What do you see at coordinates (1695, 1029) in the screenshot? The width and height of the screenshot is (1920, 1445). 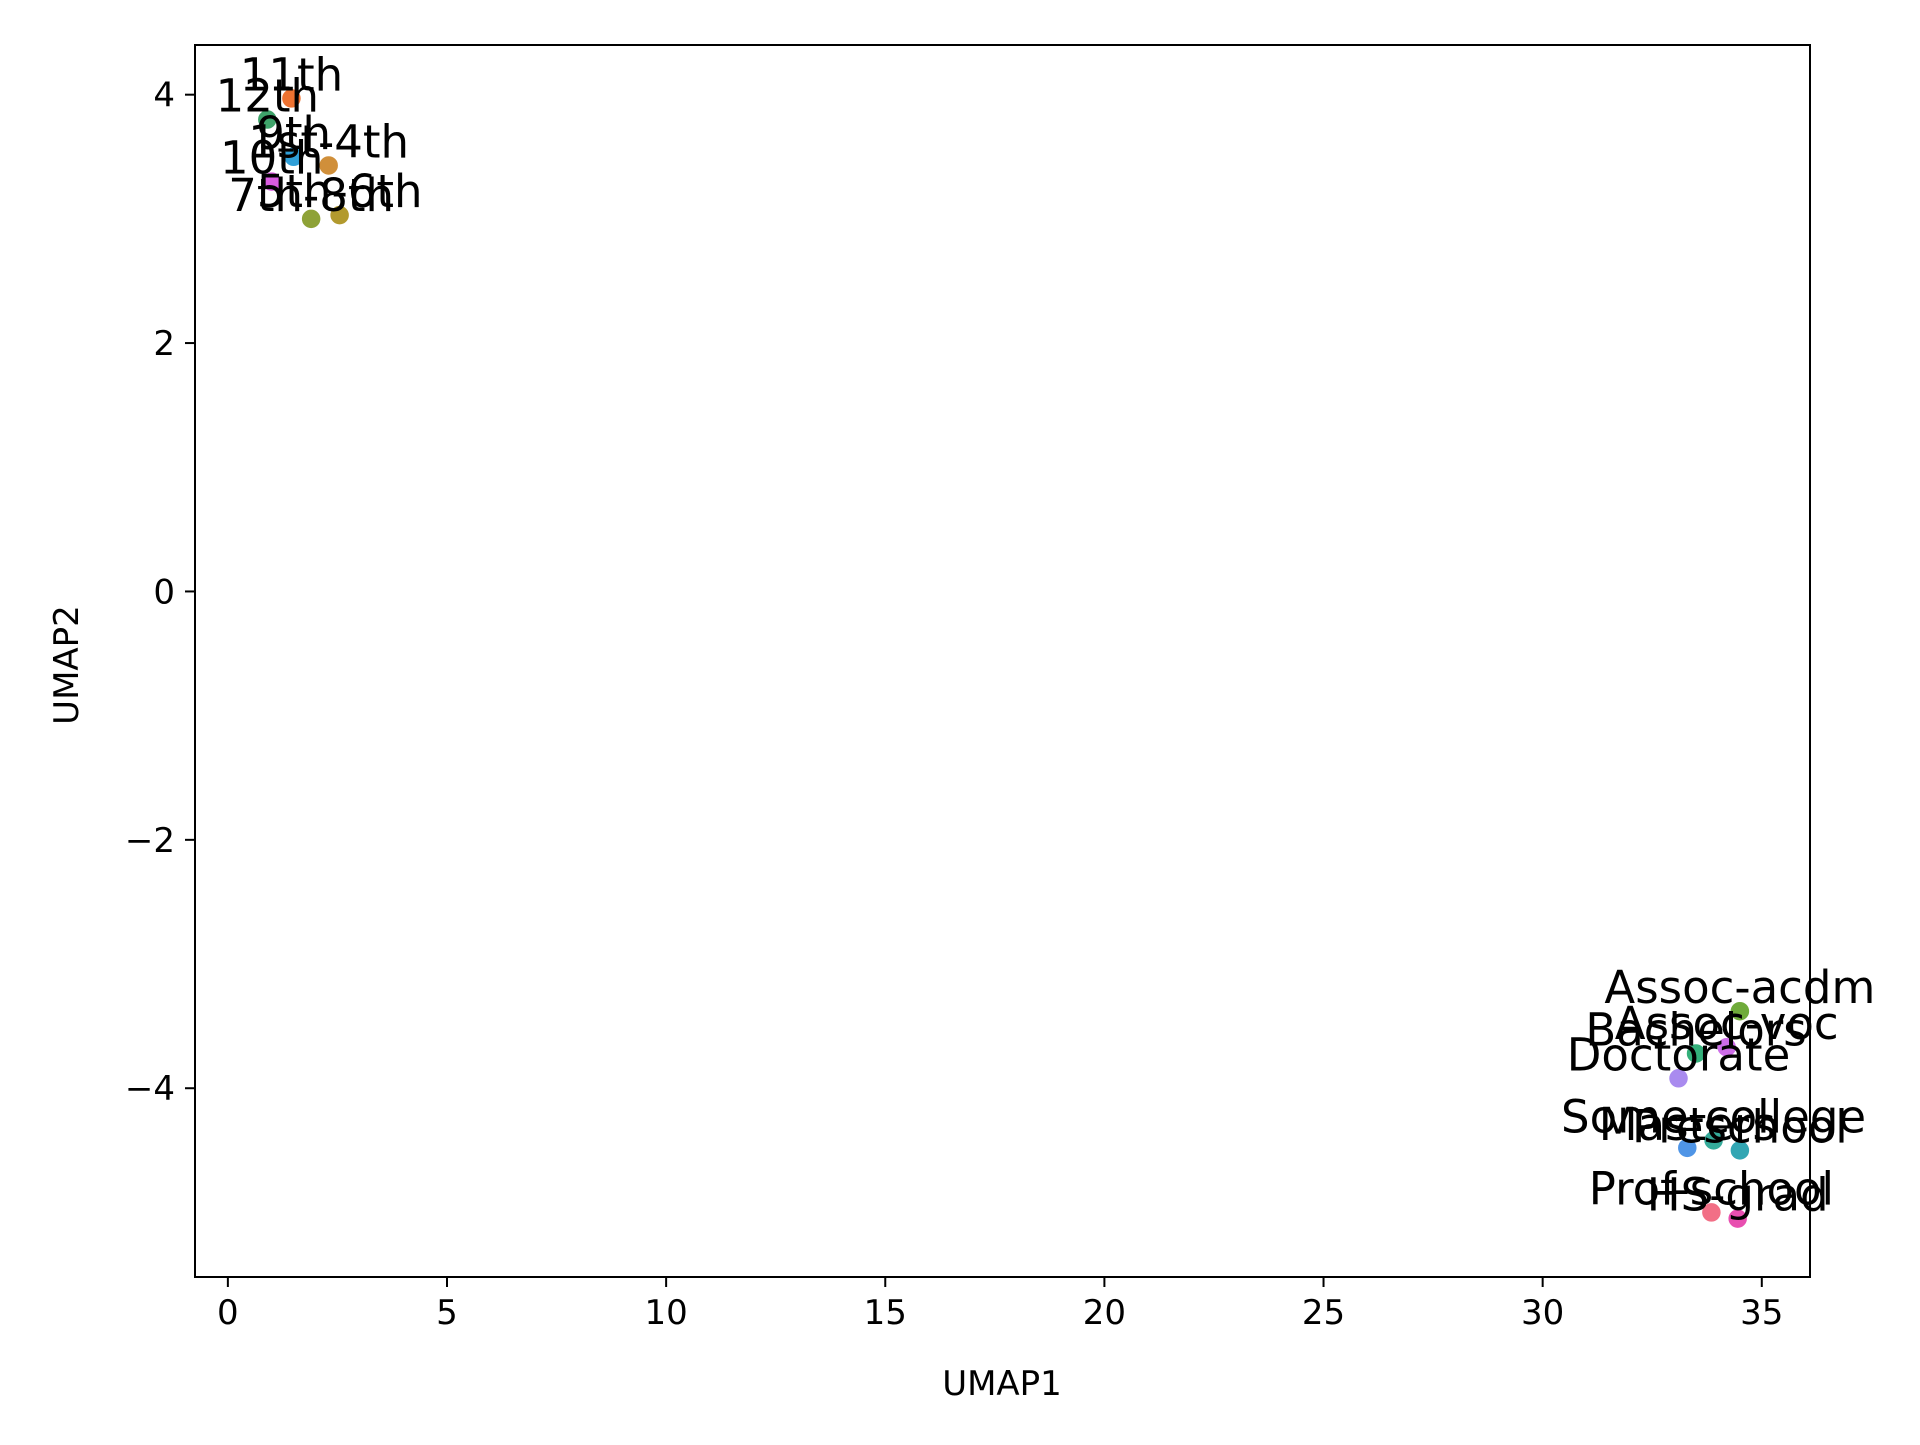 I see `point-label: Bachelors` at bounding box center [1695, 1029].